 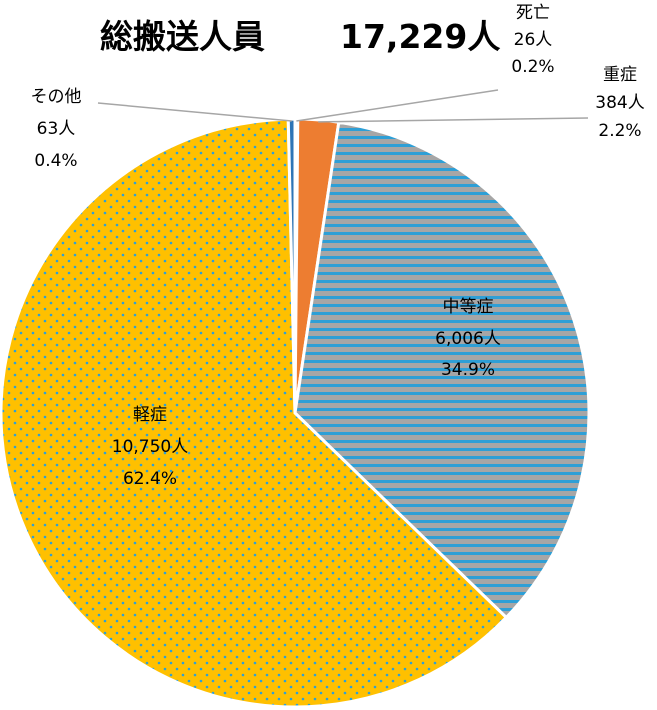 What do you see at coordinates (150, 415) in the screenshot?
I see `slice-name-keisho: 軽症` at bounding box center [150, 415].